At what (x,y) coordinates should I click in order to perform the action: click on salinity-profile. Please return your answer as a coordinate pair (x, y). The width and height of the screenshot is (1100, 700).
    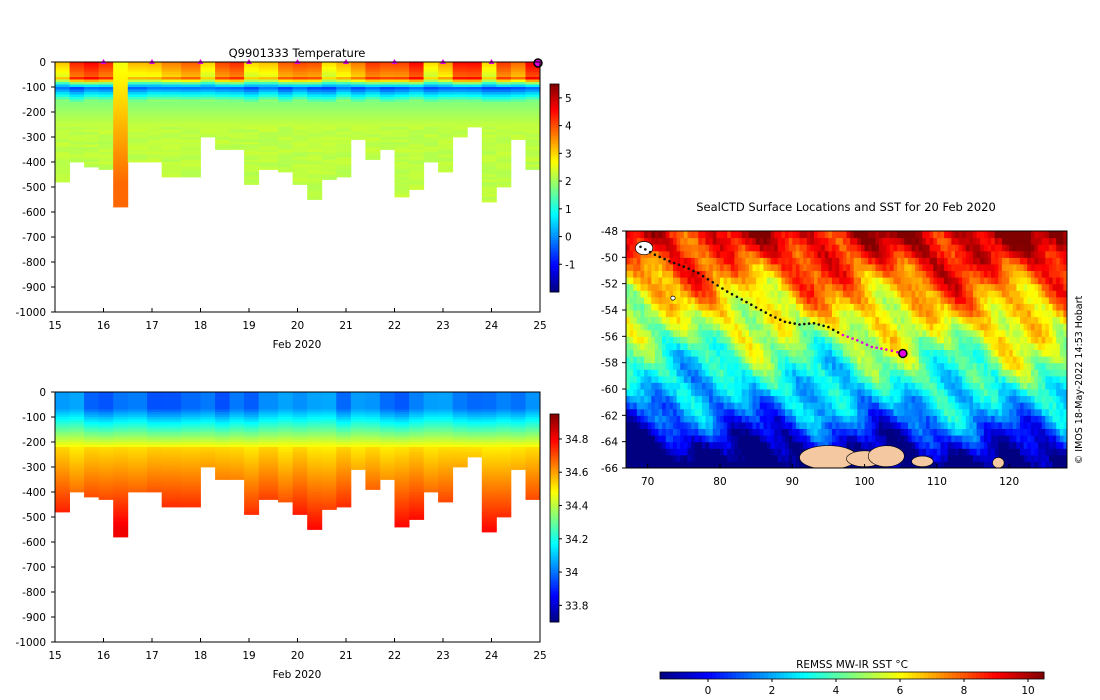
    Looking at the image, I should click on (77, 442).